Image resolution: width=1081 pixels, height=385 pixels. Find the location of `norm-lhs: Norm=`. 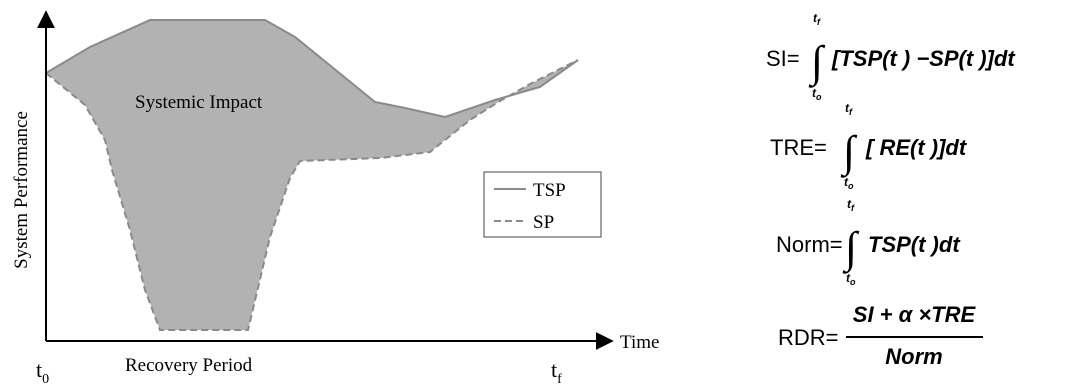

norm-lhs: Norm= is located at coordinates (809, 244).